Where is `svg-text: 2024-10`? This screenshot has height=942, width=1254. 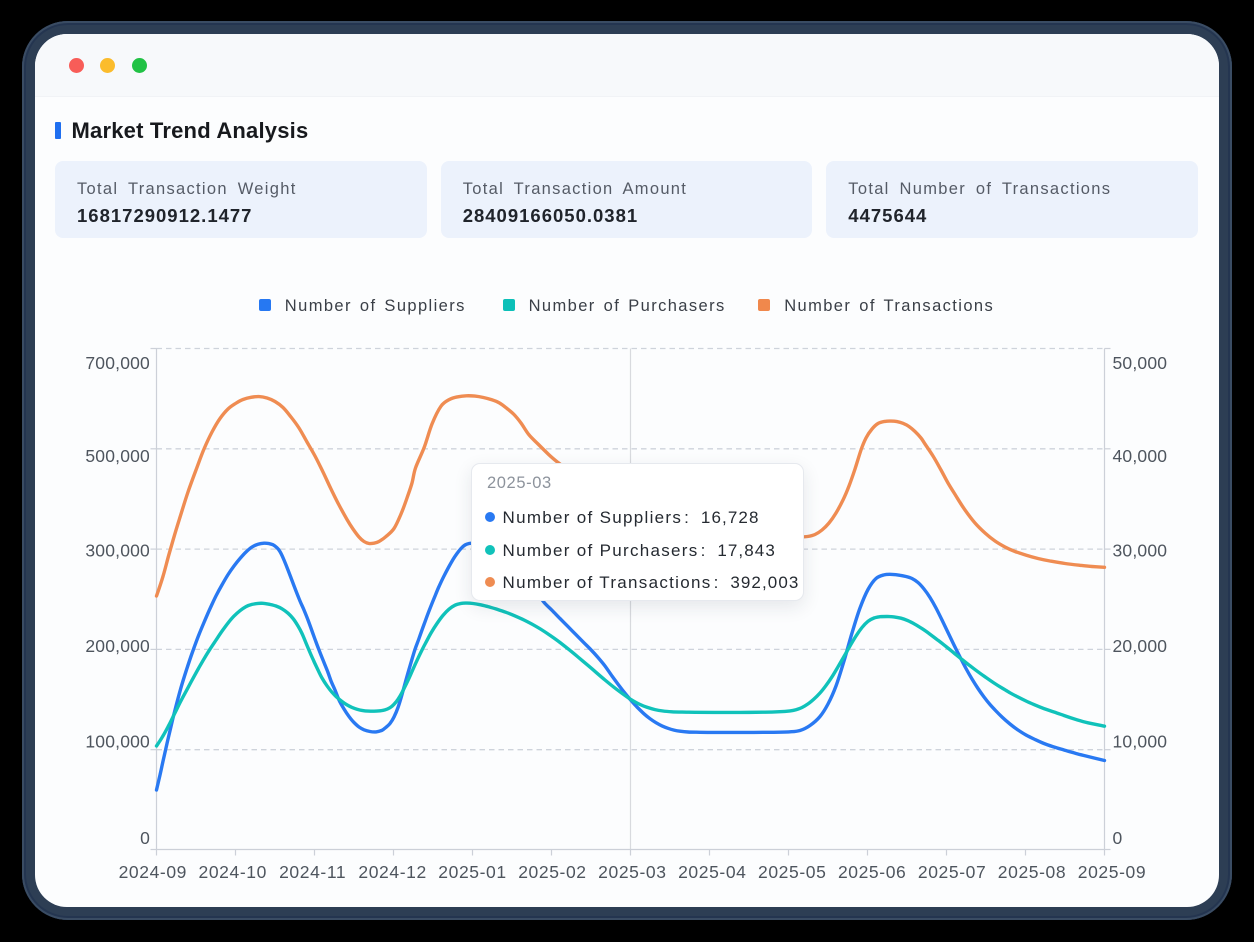
svg-text: 2024-10 is located at coordinates (233, 872).